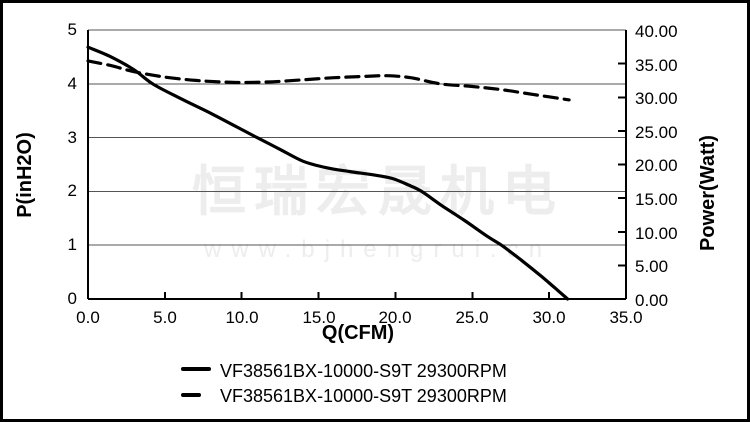 The width and height of the screenshot is (750, 422). I want to click on right-axis-tick-label: 20.00, so click(656, 165).